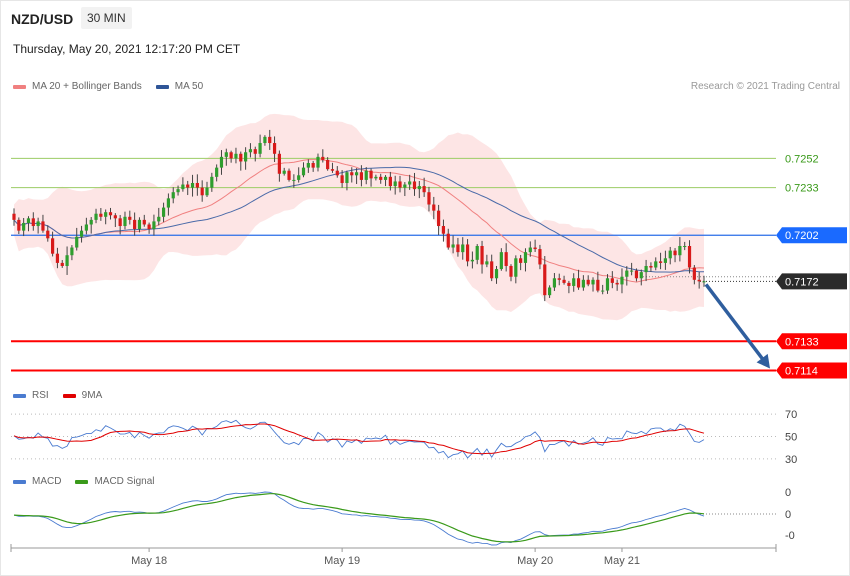 This screenshot has height=576, width=850. What do you see at coordinates (811, 235) in the screenshot?
I see `level-tag-0.7202` at bounding box center [811, 235].